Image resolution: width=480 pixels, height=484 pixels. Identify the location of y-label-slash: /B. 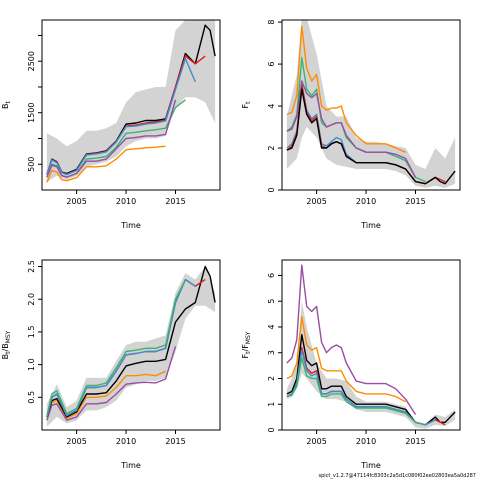
(5, 347).